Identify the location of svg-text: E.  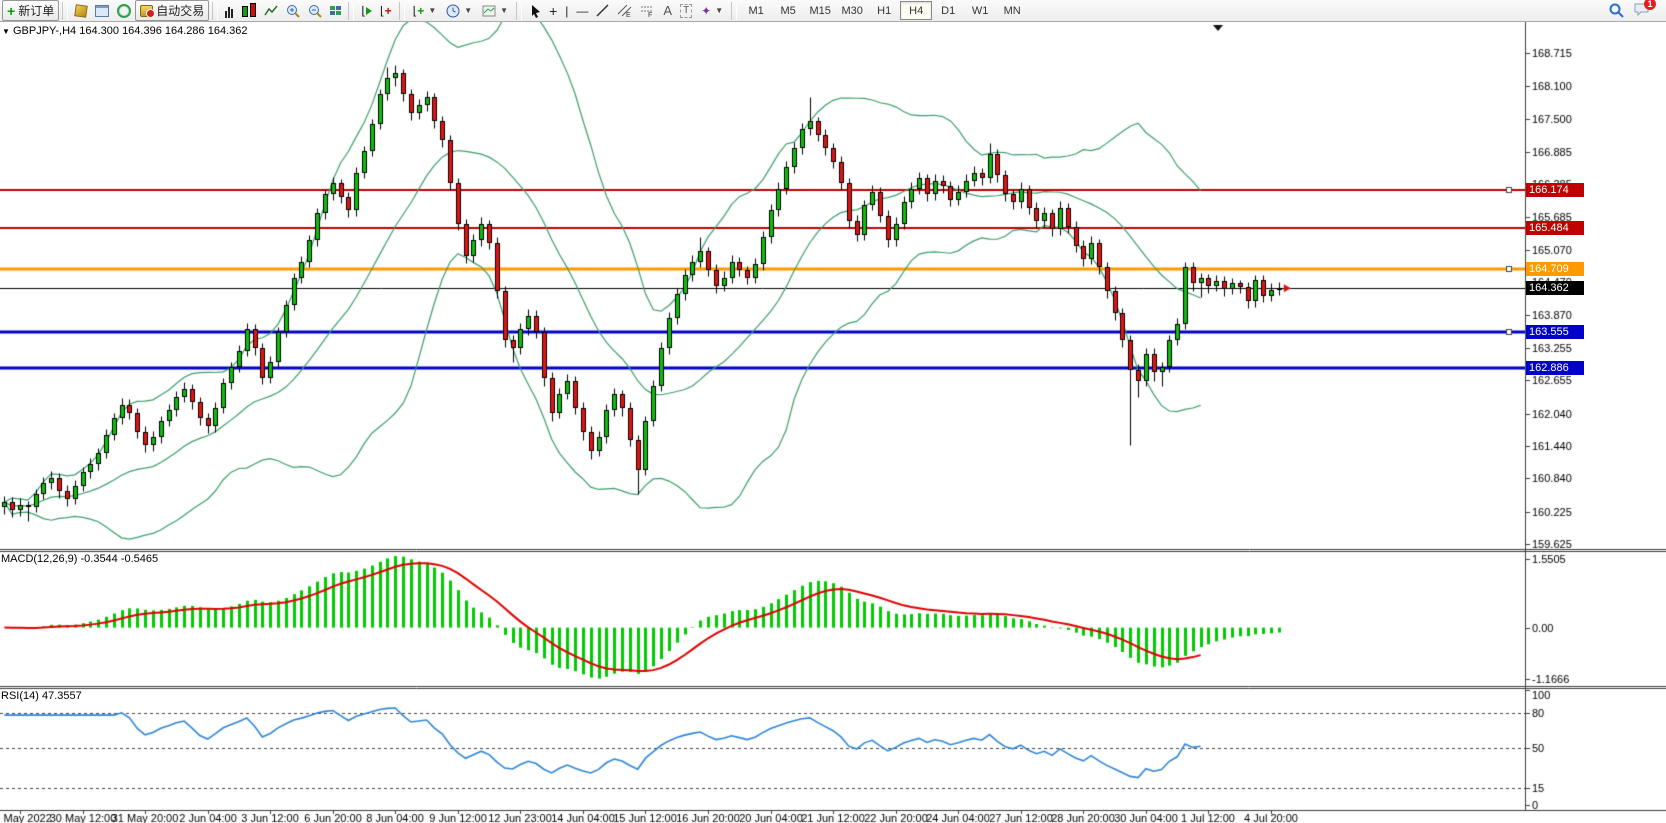
(628, 14).